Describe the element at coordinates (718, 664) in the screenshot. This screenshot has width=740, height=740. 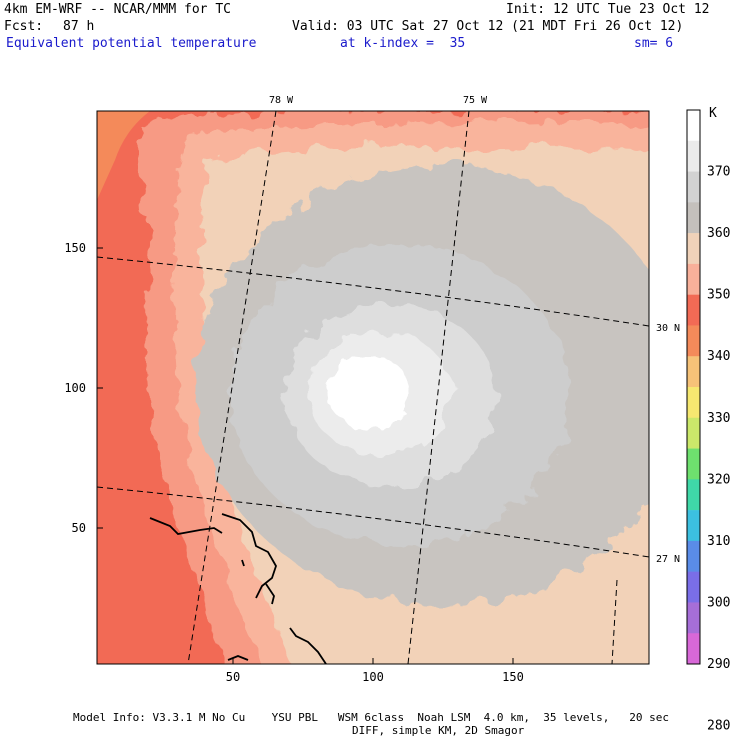
I see `colorbar-label: 290` at that location.